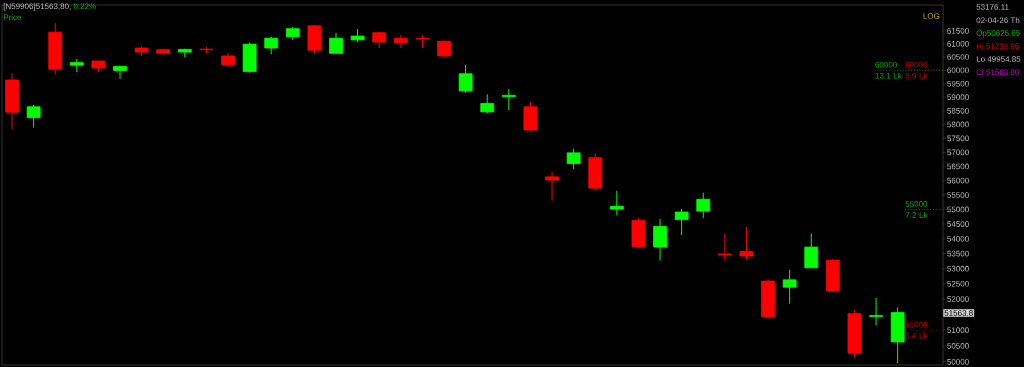 Image resolution: width=1024 pixels, height=367 pixels. I want to click on y-tick-label: 57500, so click(958, 138).